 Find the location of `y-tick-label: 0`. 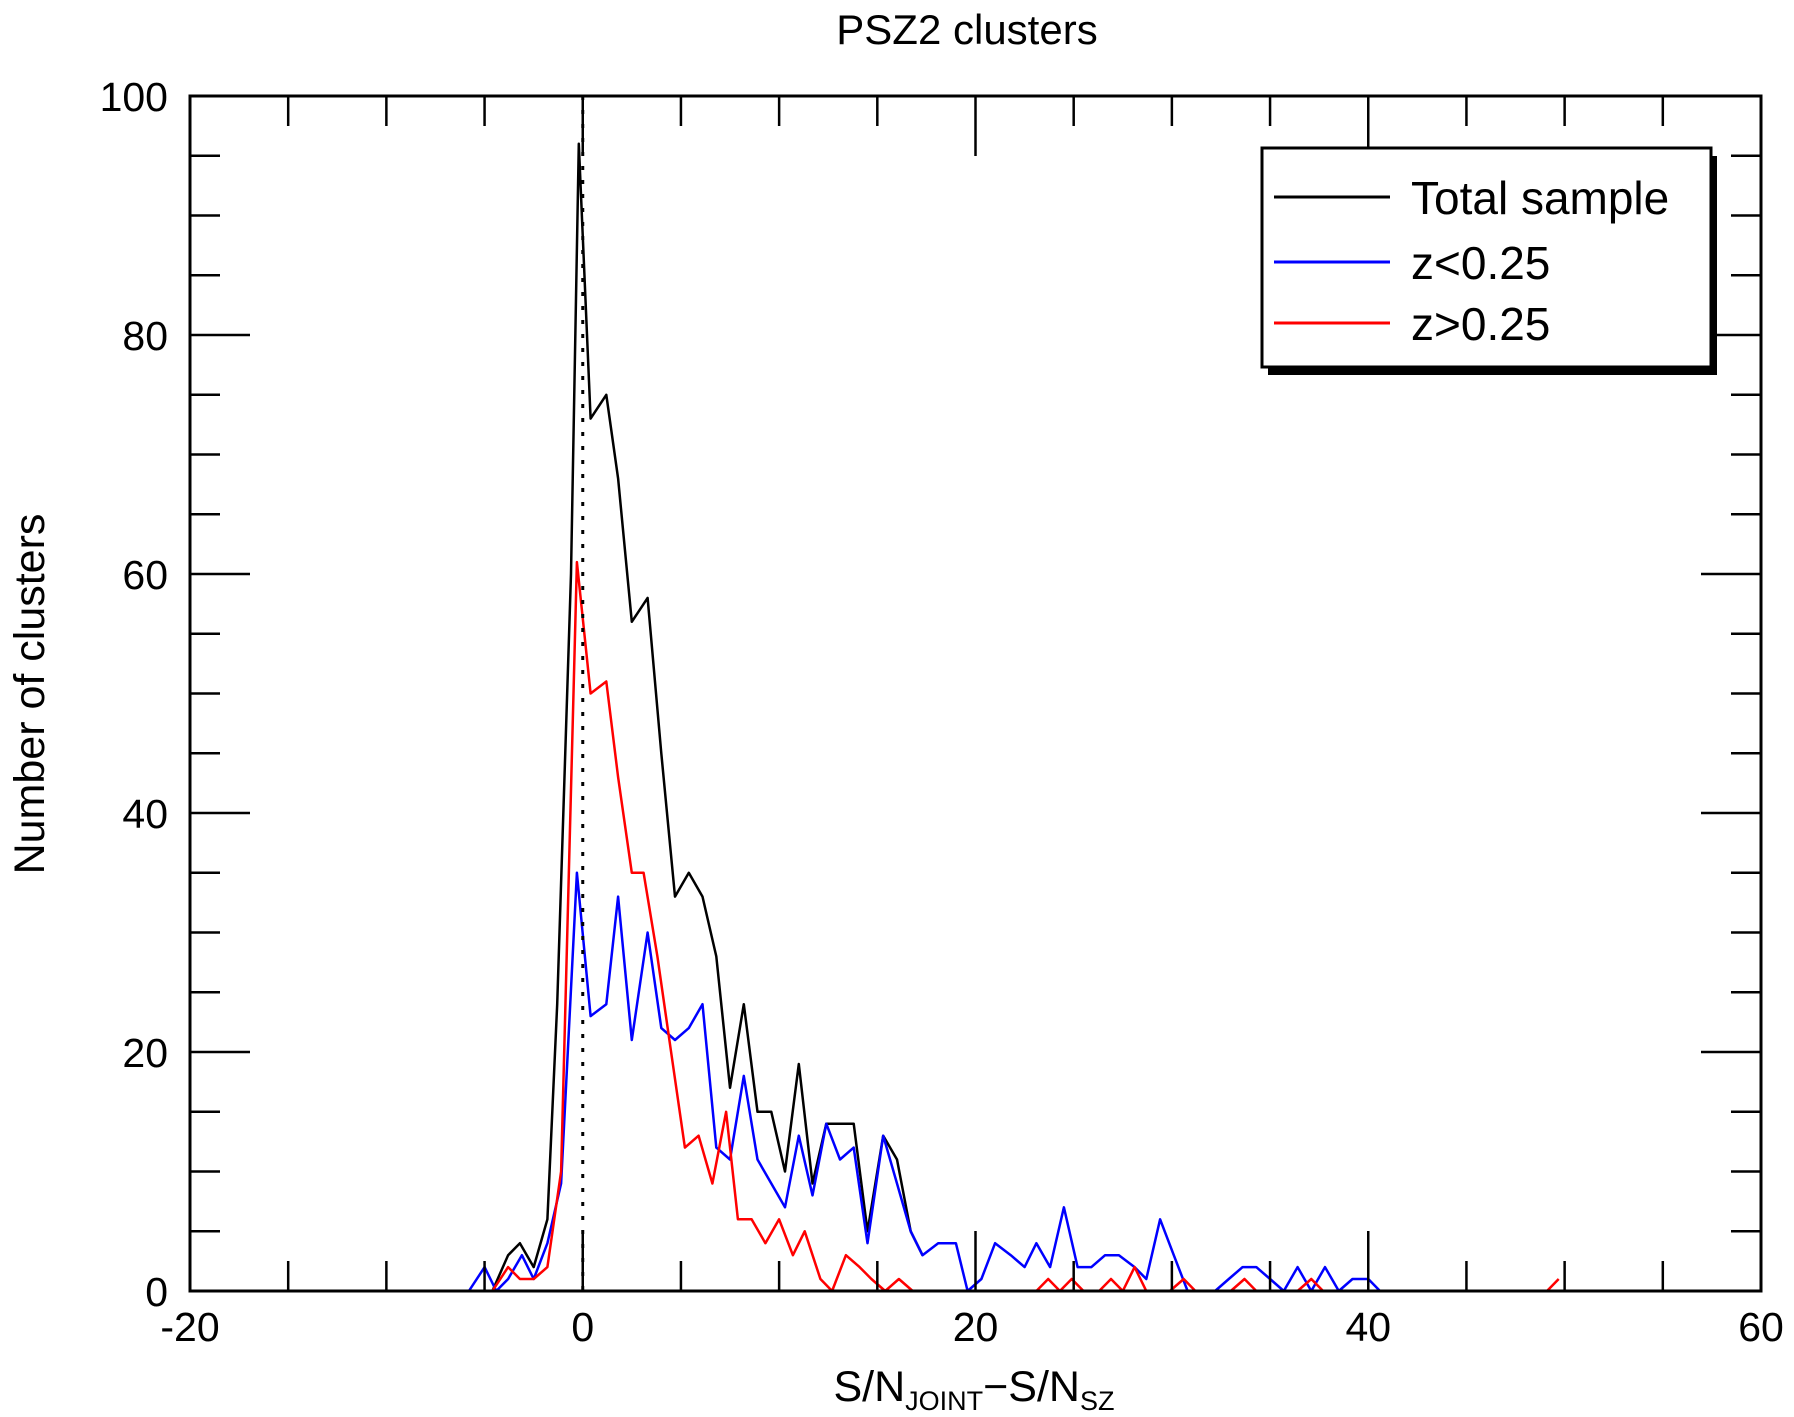

y-tick-label: 0 is located at coordinates (156, 1292).